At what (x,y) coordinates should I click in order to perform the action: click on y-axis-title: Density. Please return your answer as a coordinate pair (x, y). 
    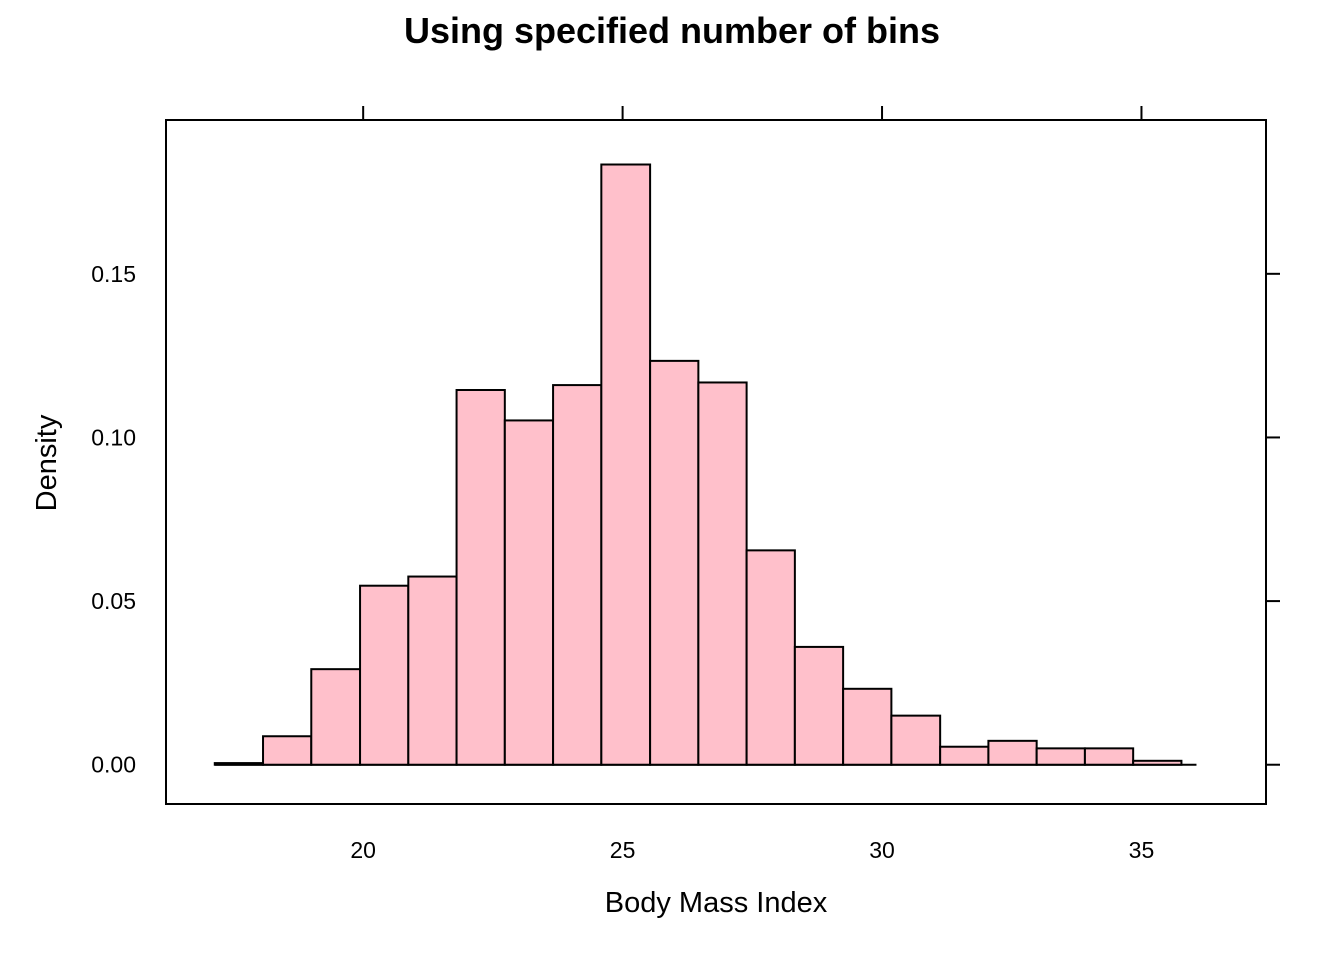
    Looking at the image, I should click on (47, 462).